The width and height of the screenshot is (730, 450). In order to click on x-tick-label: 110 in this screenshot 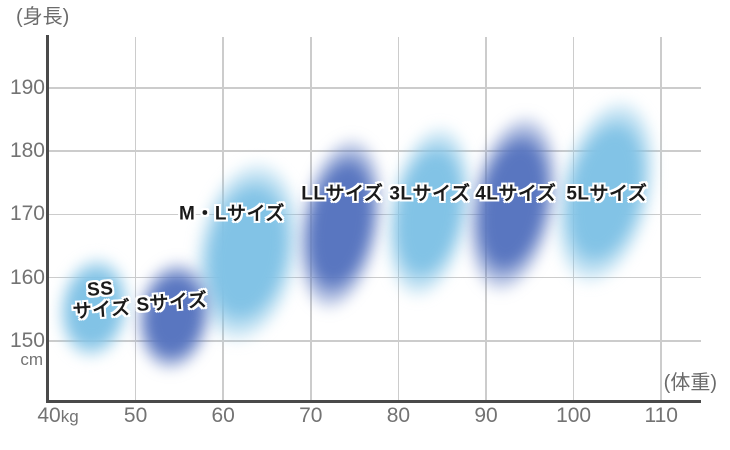, I will do `click(661, 415)`.